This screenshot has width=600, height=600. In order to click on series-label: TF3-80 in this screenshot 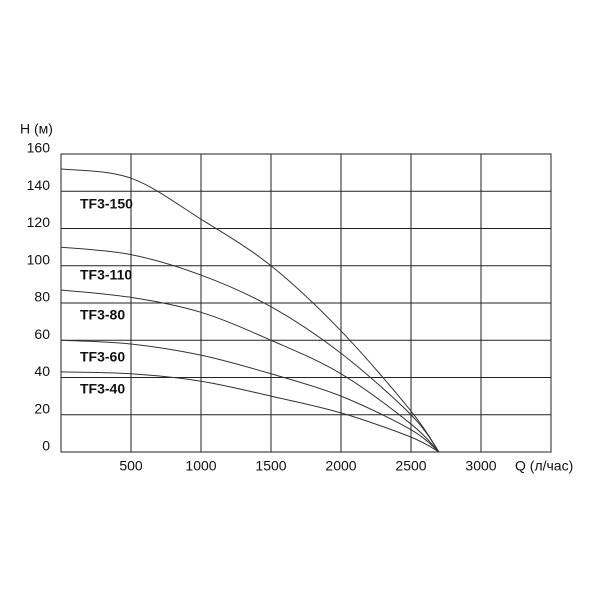, I will do `click(102, 315)`.